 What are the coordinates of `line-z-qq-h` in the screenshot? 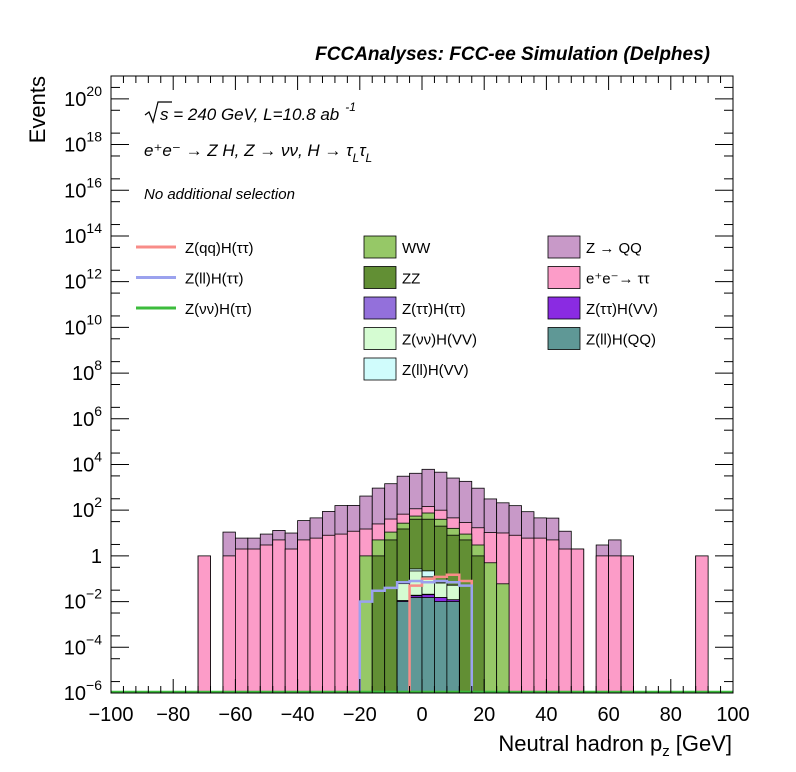 It's located at (441, 633).